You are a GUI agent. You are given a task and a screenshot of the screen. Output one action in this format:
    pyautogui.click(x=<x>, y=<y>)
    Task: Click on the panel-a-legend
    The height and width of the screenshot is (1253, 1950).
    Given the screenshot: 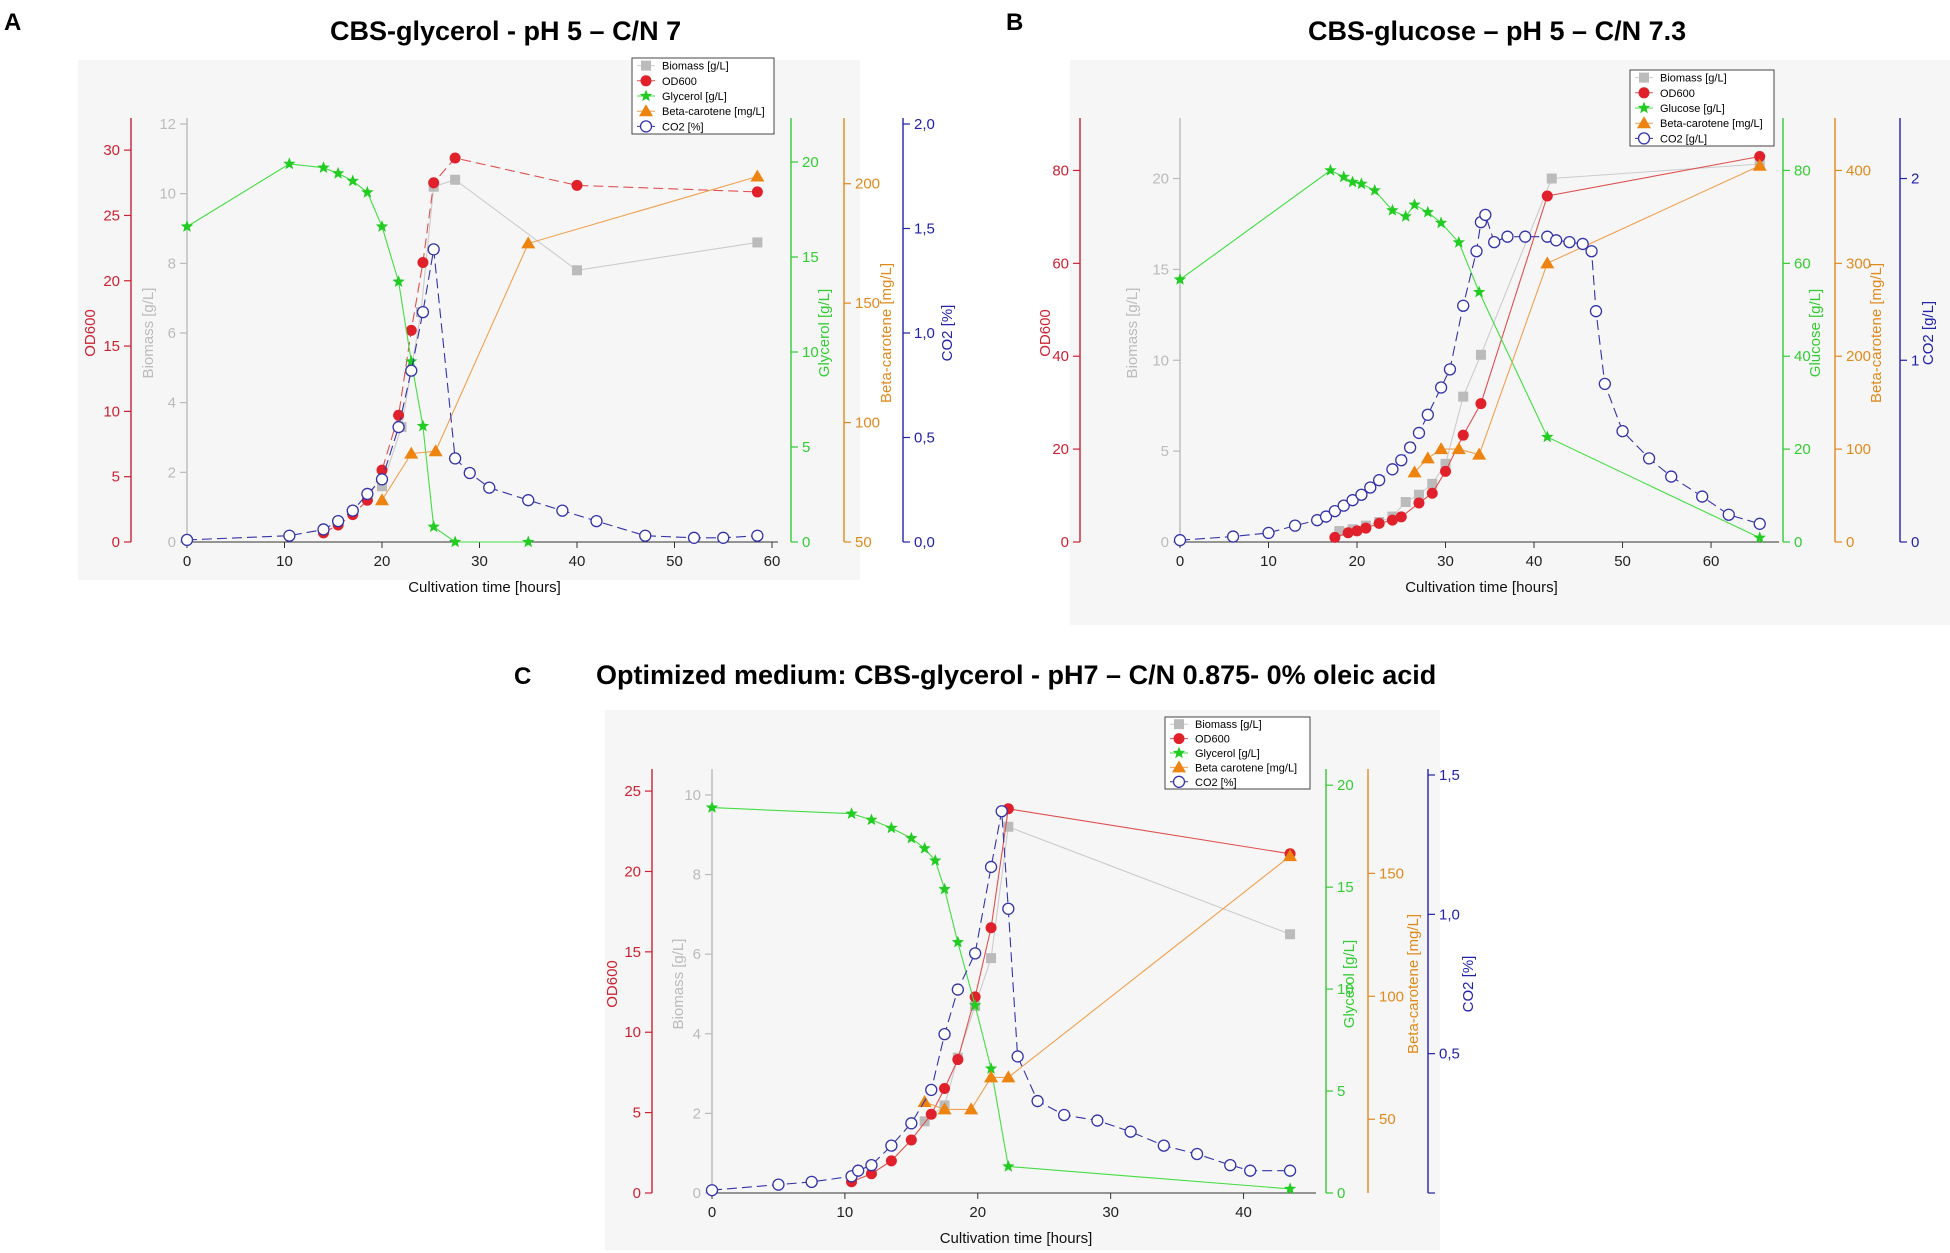 What is the action you would take?
    pyautogui.click(x=703, y=96)
    